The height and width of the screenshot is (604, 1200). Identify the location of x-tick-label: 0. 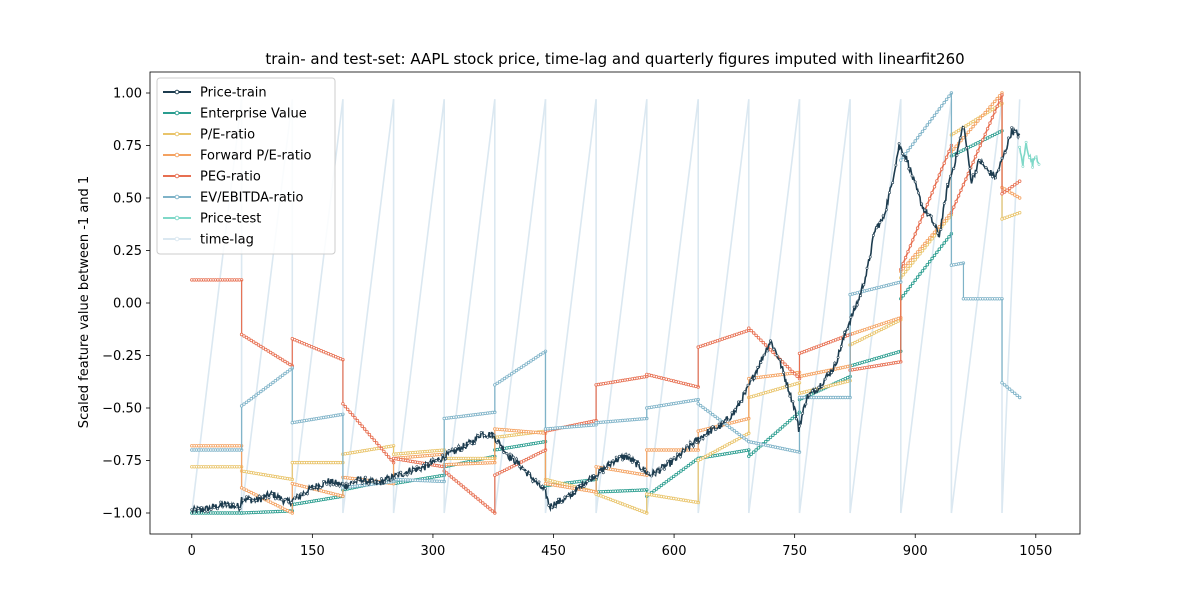
(192, 551).